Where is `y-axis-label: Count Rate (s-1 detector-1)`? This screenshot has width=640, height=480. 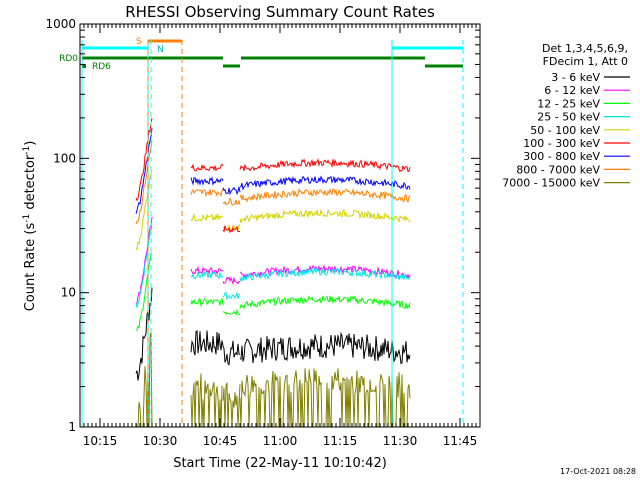
y-axis-label: Count Rate (s-1 detector-1) is located at coordinates (30, 226).